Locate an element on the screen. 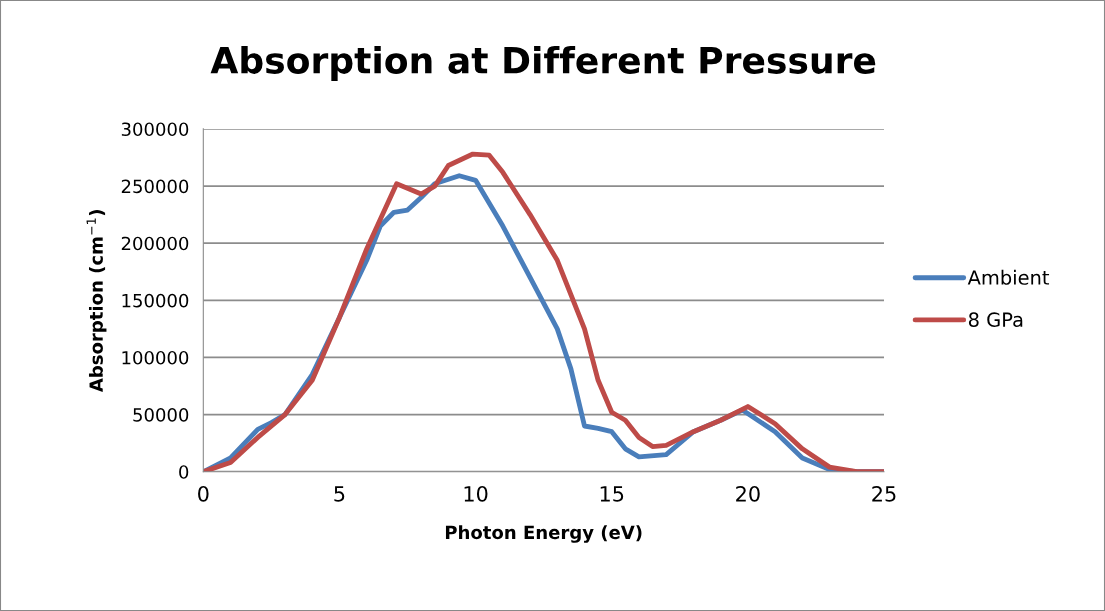  y-tick-label: 300000 is located at coordinates (155, 129).